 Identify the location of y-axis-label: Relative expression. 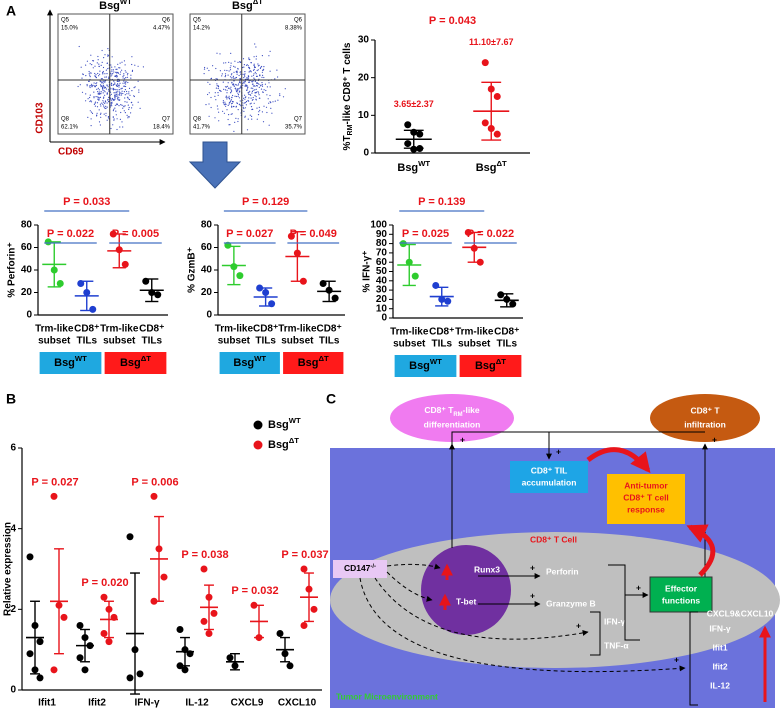
(8, 569).